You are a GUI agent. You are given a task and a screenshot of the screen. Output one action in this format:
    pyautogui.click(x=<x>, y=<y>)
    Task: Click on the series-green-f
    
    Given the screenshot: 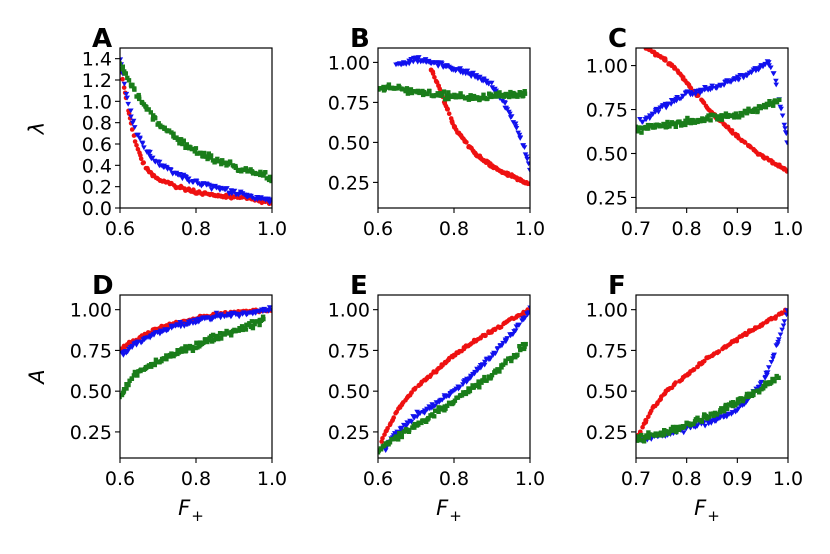 What is the action you would take?
    pyautogui.click(x=708, y=408)
    